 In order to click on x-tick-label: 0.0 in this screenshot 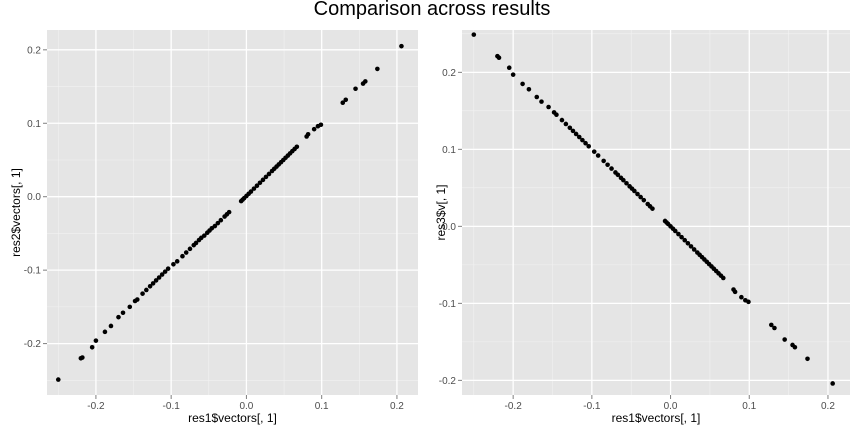, I will do `click(246, 406)`.